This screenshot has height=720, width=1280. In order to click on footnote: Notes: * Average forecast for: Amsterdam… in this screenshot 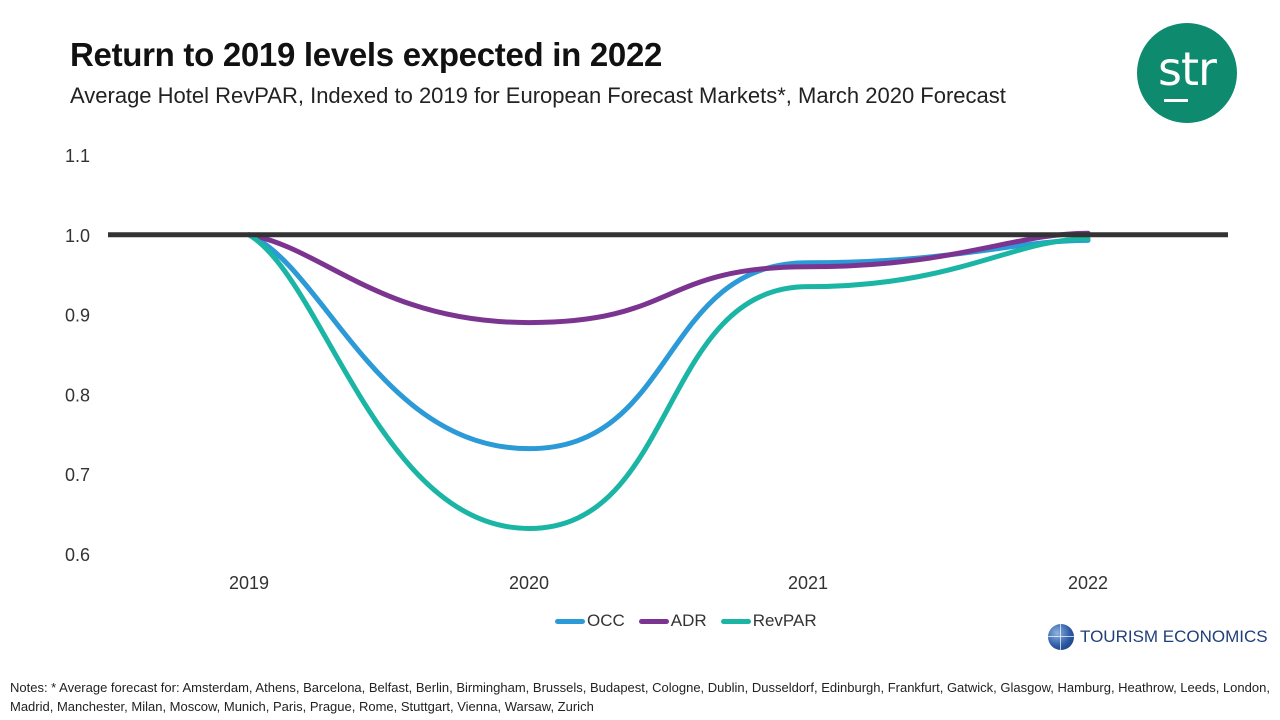, I will do `click(640, 697)`.